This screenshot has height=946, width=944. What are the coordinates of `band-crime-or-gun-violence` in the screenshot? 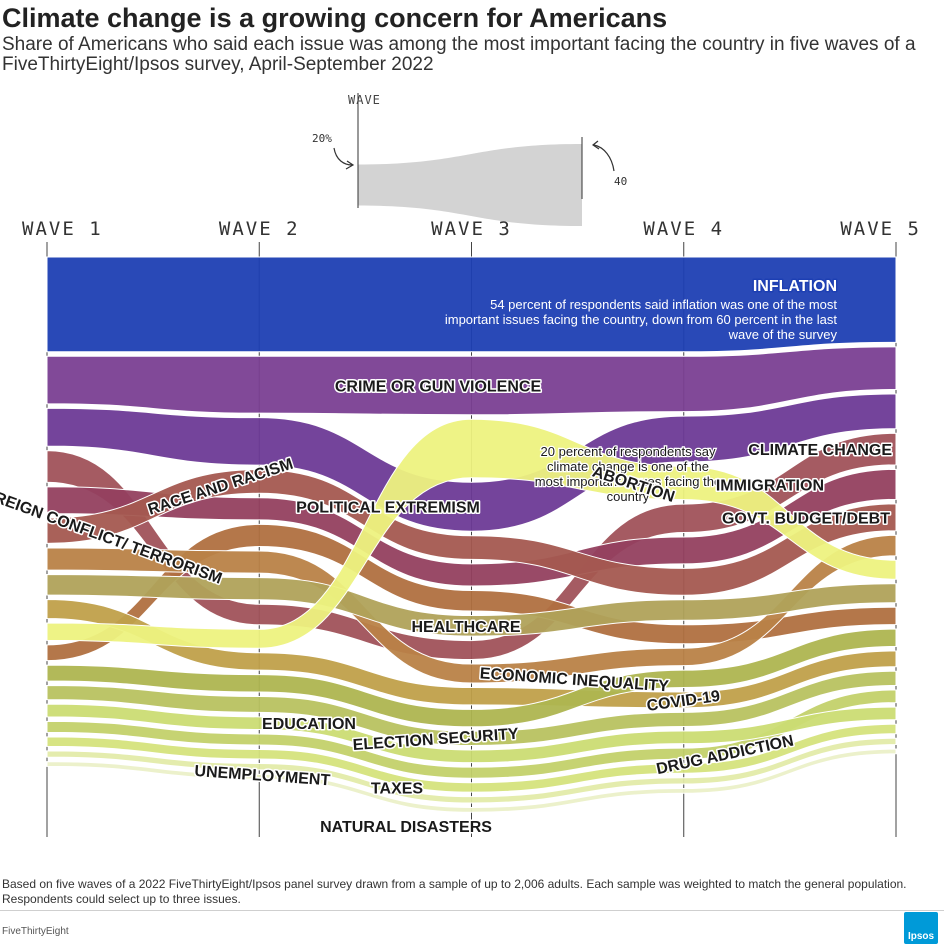 It's located at (471, 381).